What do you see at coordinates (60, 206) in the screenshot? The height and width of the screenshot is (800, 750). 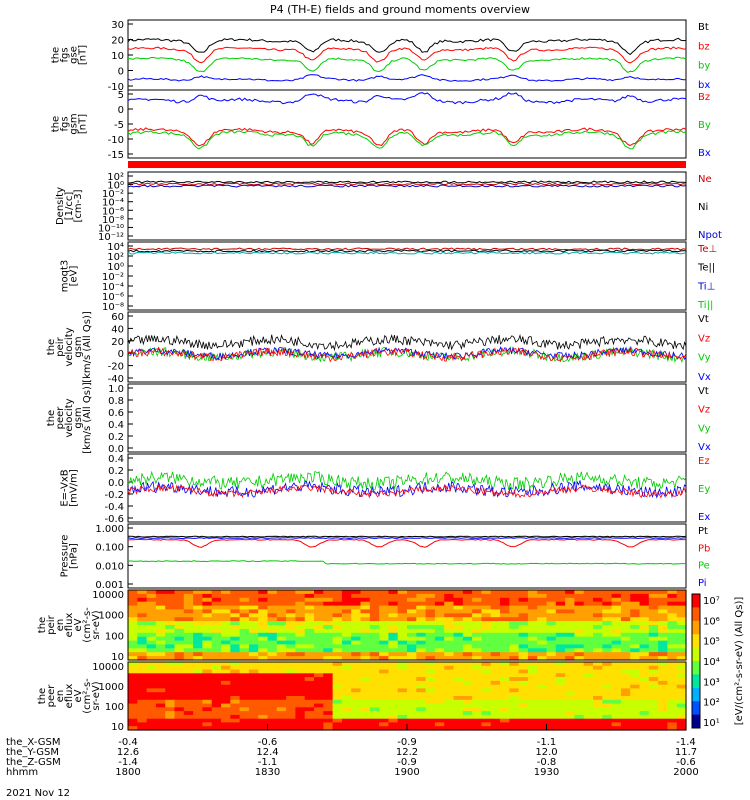 I see `y-axis-label: Density` at bounding box center [60, 206].